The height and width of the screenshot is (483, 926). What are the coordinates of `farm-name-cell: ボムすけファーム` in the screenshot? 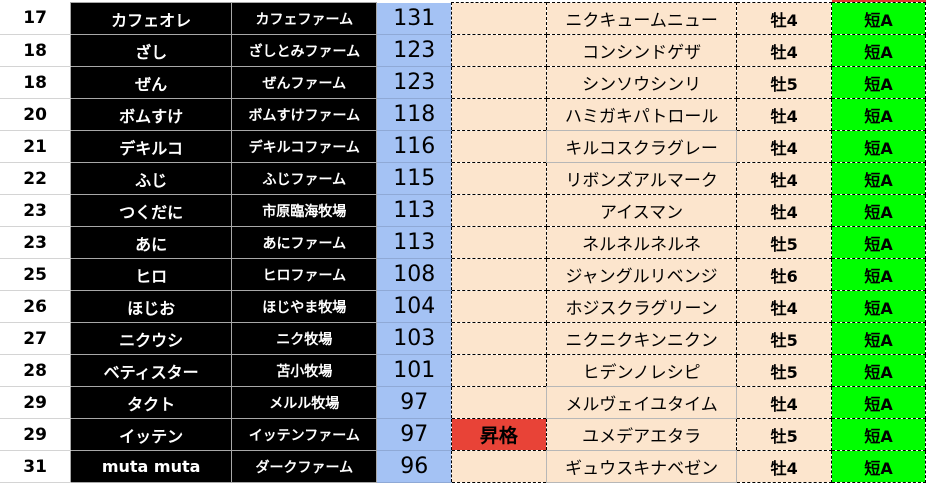 It's located at (304, 114).